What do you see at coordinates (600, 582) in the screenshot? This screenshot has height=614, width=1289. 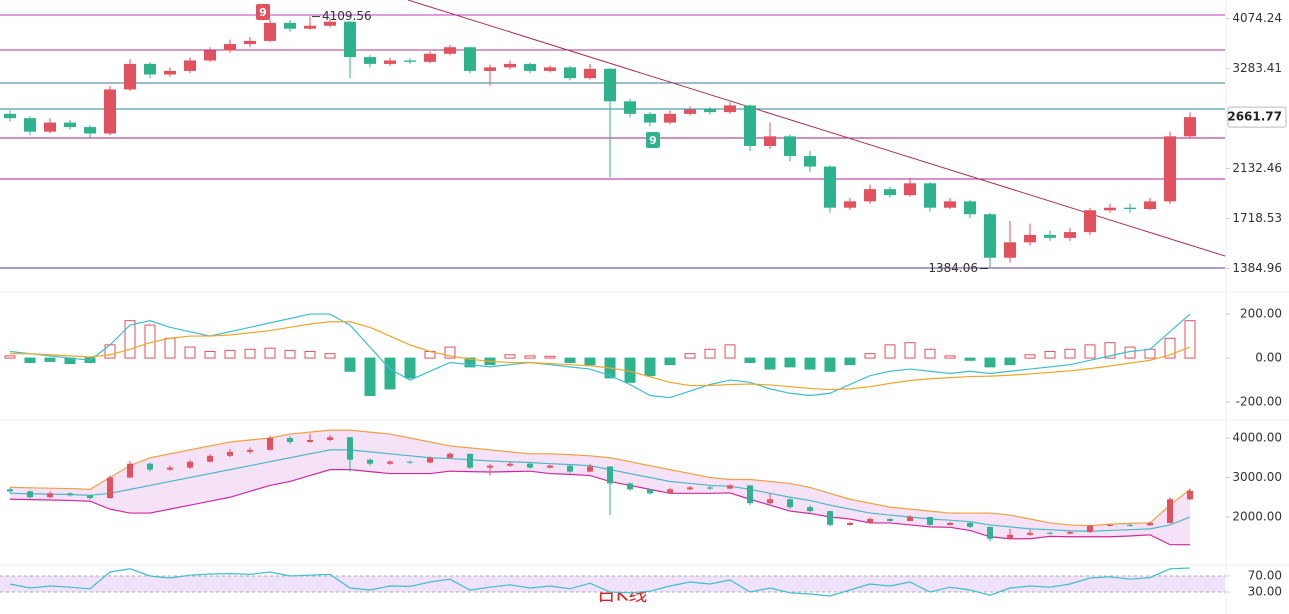 I see `rsi-line` at bounding box center [600, 582].